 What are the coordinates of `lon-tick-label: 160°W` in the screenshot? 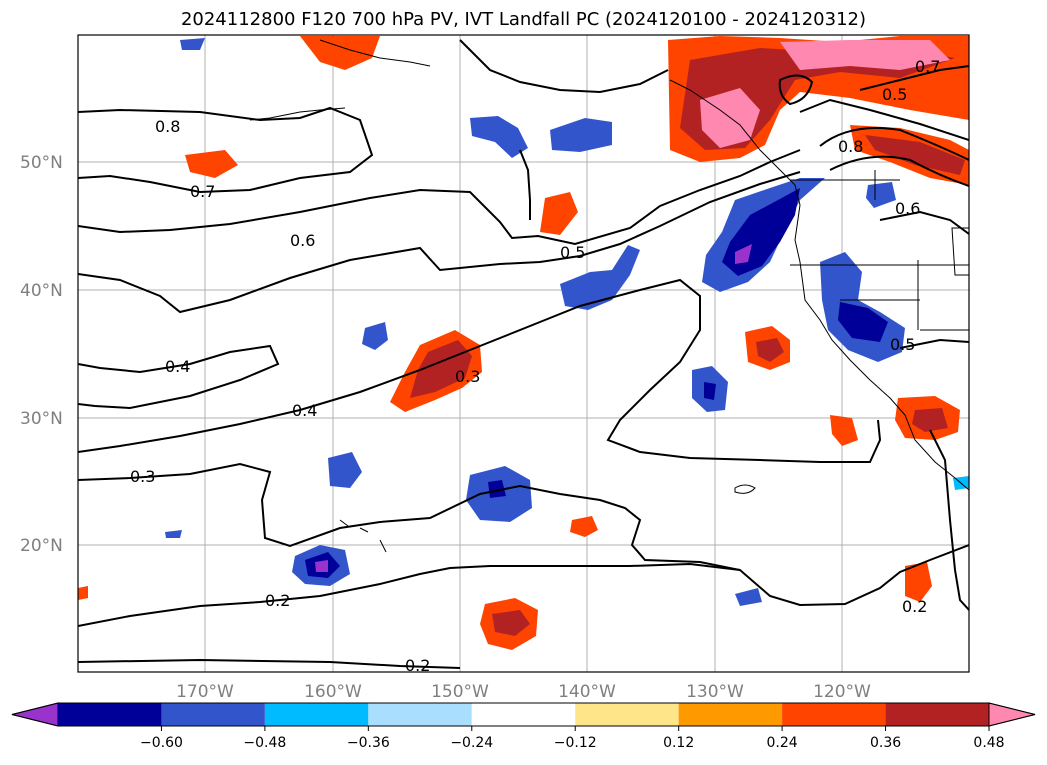 It's located at (333, 692).